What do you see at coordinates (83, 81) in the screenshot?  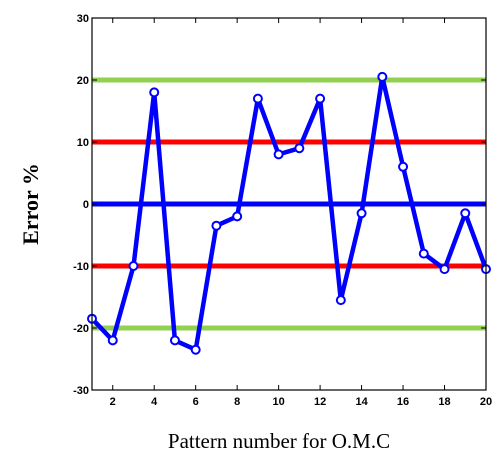 I see `y-tick-label: 20` at bounding box center [83, 81].